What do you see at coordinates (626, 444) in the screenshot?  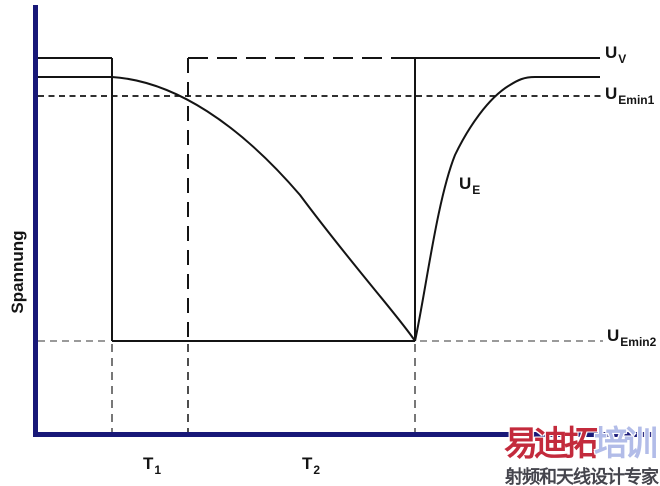 I see `watermark-title-blue: 培训` at bounding box center [626, 444].